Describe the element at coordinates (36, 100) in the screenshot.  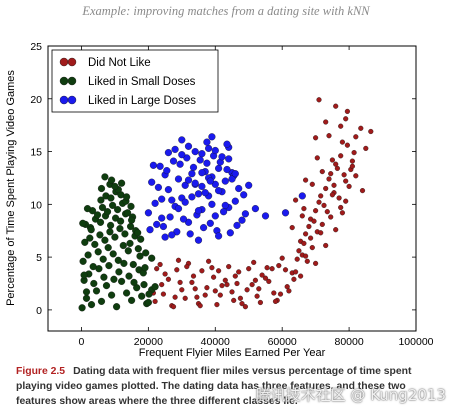
I see `y-tick-label-4: 20` at that location.